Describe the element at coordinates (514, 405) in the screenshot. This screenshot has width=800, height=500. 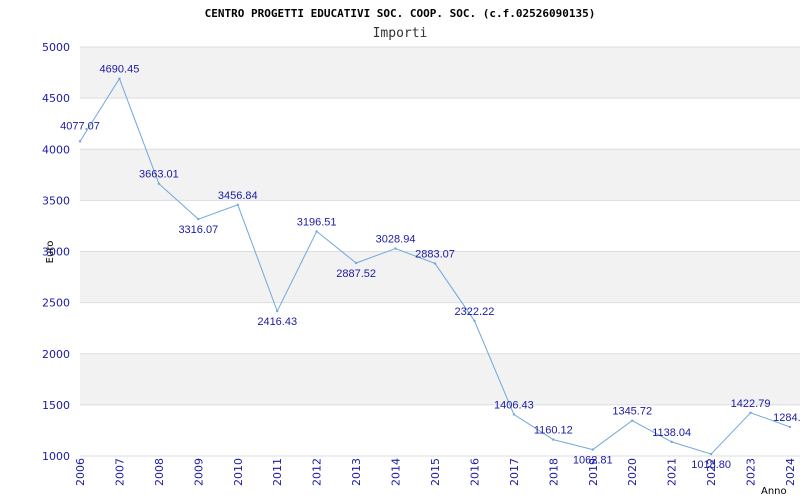
I see `data-label: 1406.43` at that location.